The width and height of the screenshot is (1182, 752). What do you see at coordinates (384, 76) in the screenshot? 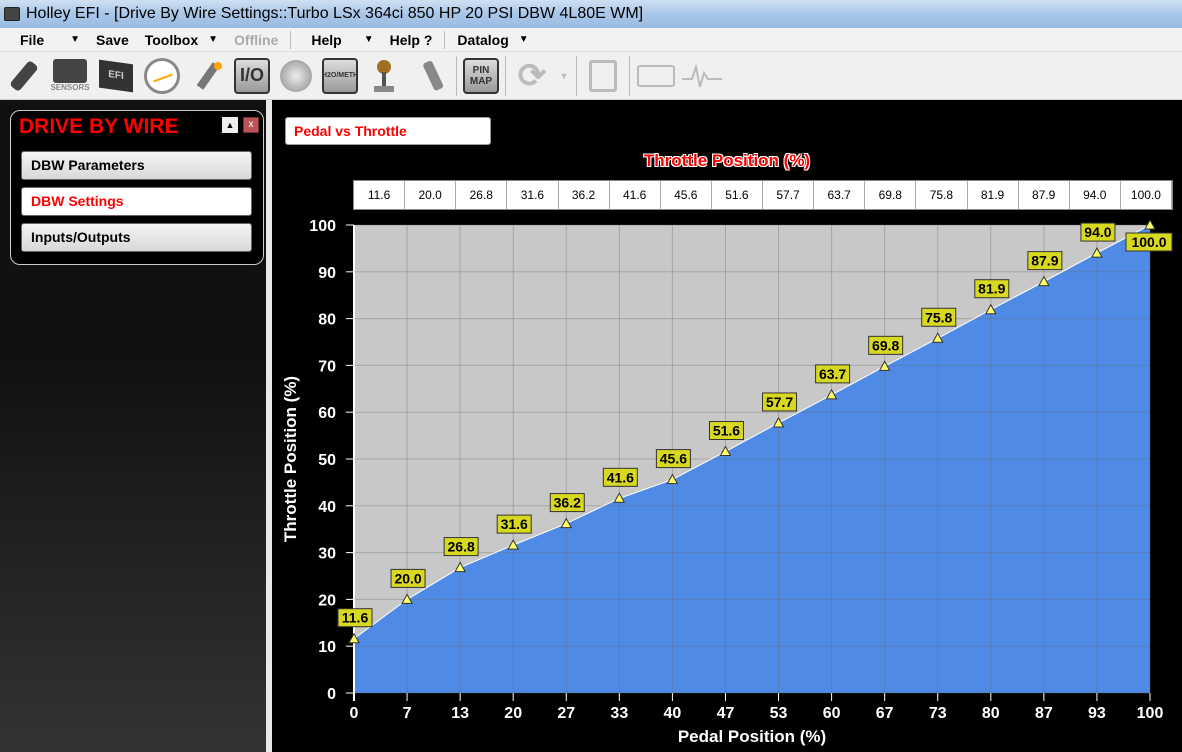
I see `shifter-icon` at bounding box center [384, 76].